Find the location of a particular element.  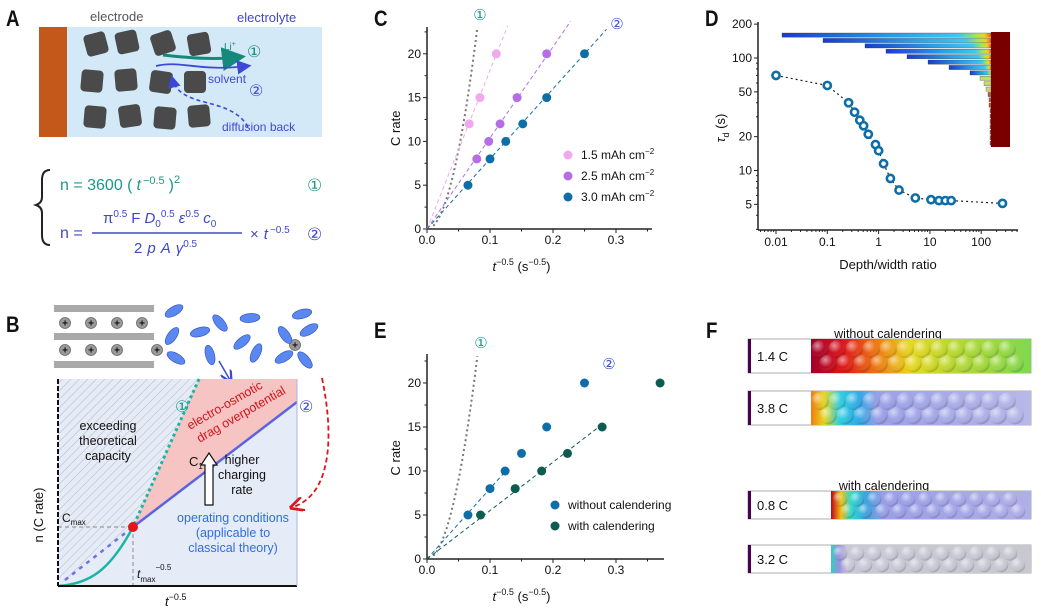

x-tick-label: 0.3 is located at coordinates (616, 240).